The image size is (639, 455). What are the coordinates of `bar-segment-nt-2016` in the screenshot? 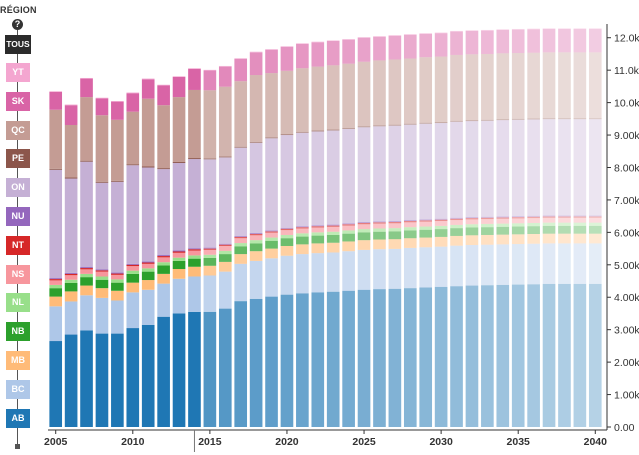 It's located at (225, 245).